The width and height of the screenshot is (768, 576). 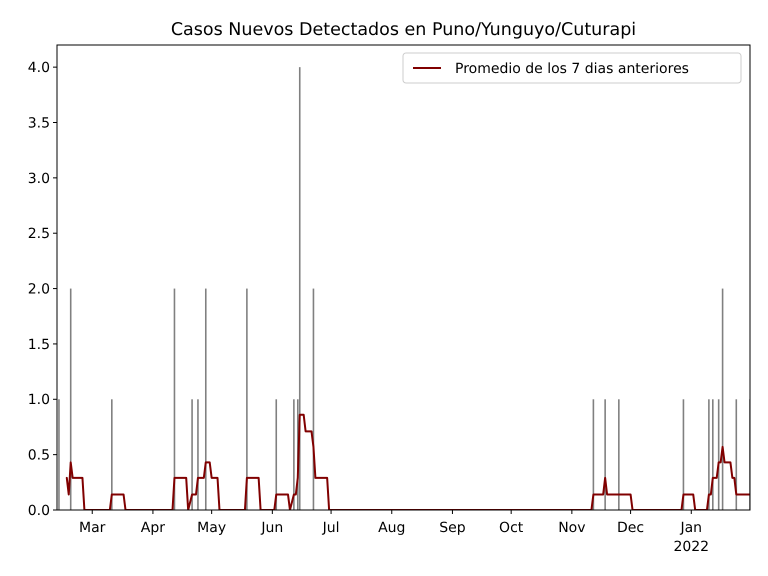 What do you see at coordinates (572, 68) in the screenshot?
I see `legend-label: Promedio de los 7 dias anteriores` at bounding box center [572, 68].